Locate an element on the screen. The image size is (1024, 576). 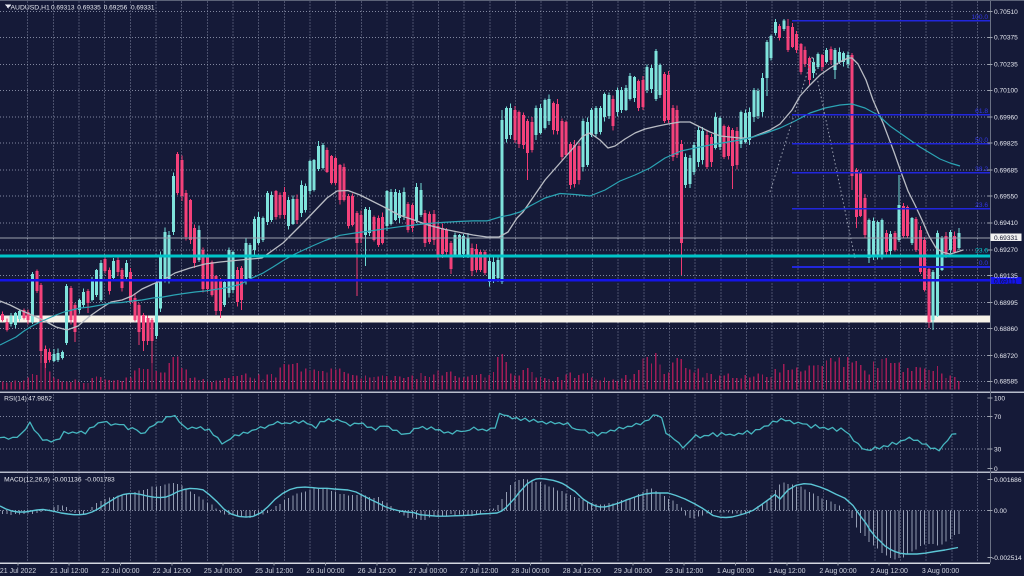
svg-text: 21 Jul 12:00 is located at coordinates (69, 571).